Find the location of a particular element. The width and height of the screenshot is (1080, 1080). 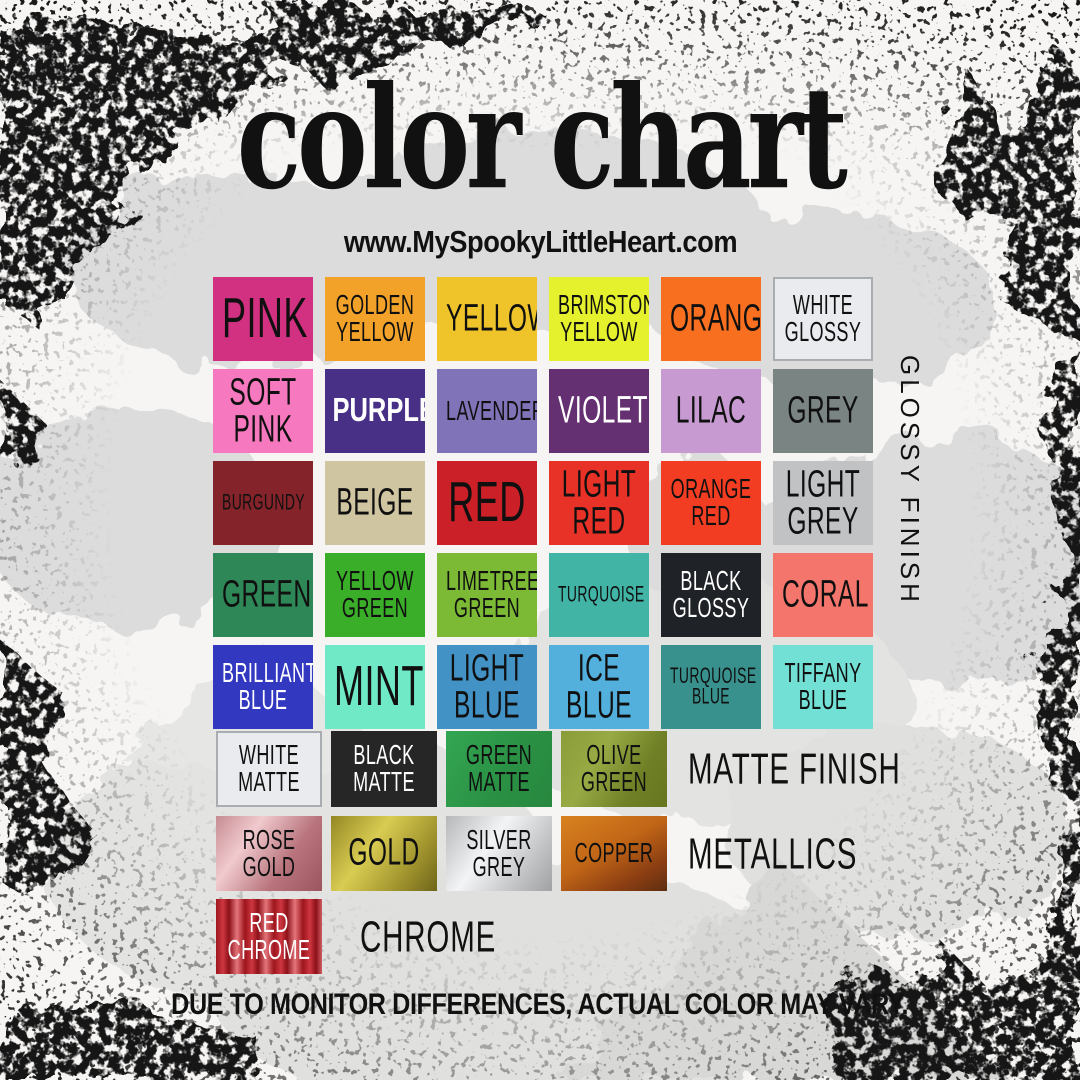

swatch-pink: PINK is located at coordinates (263, 319).